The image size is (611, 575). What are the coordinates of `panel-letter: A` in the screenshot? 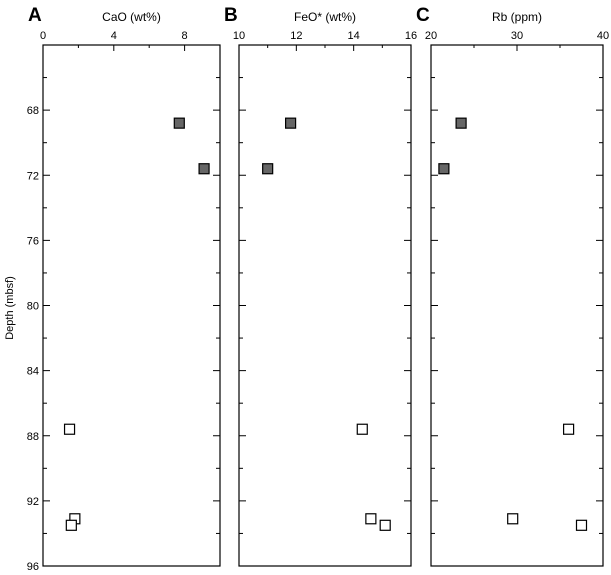 It's located at (35, 15).